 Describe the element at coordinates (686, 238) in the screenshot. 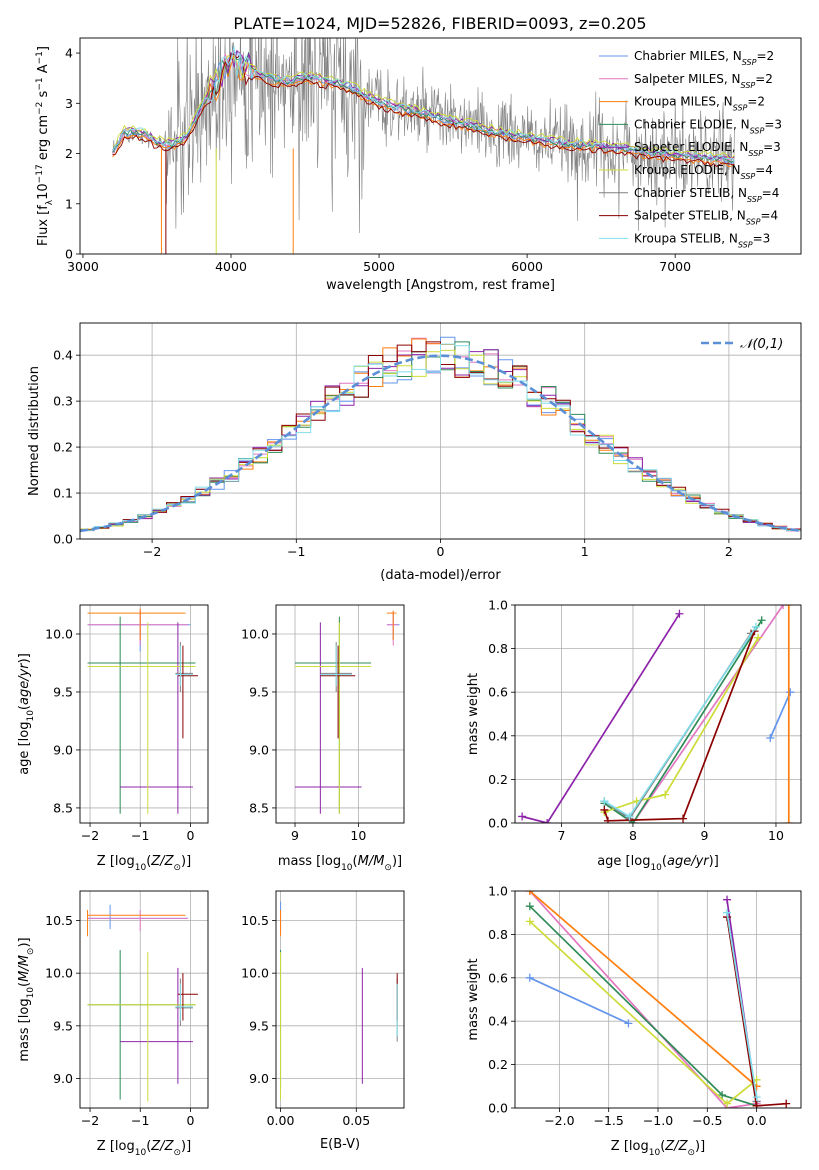

I see `legend-label-part: Kroupa STELIB, N` at that location.